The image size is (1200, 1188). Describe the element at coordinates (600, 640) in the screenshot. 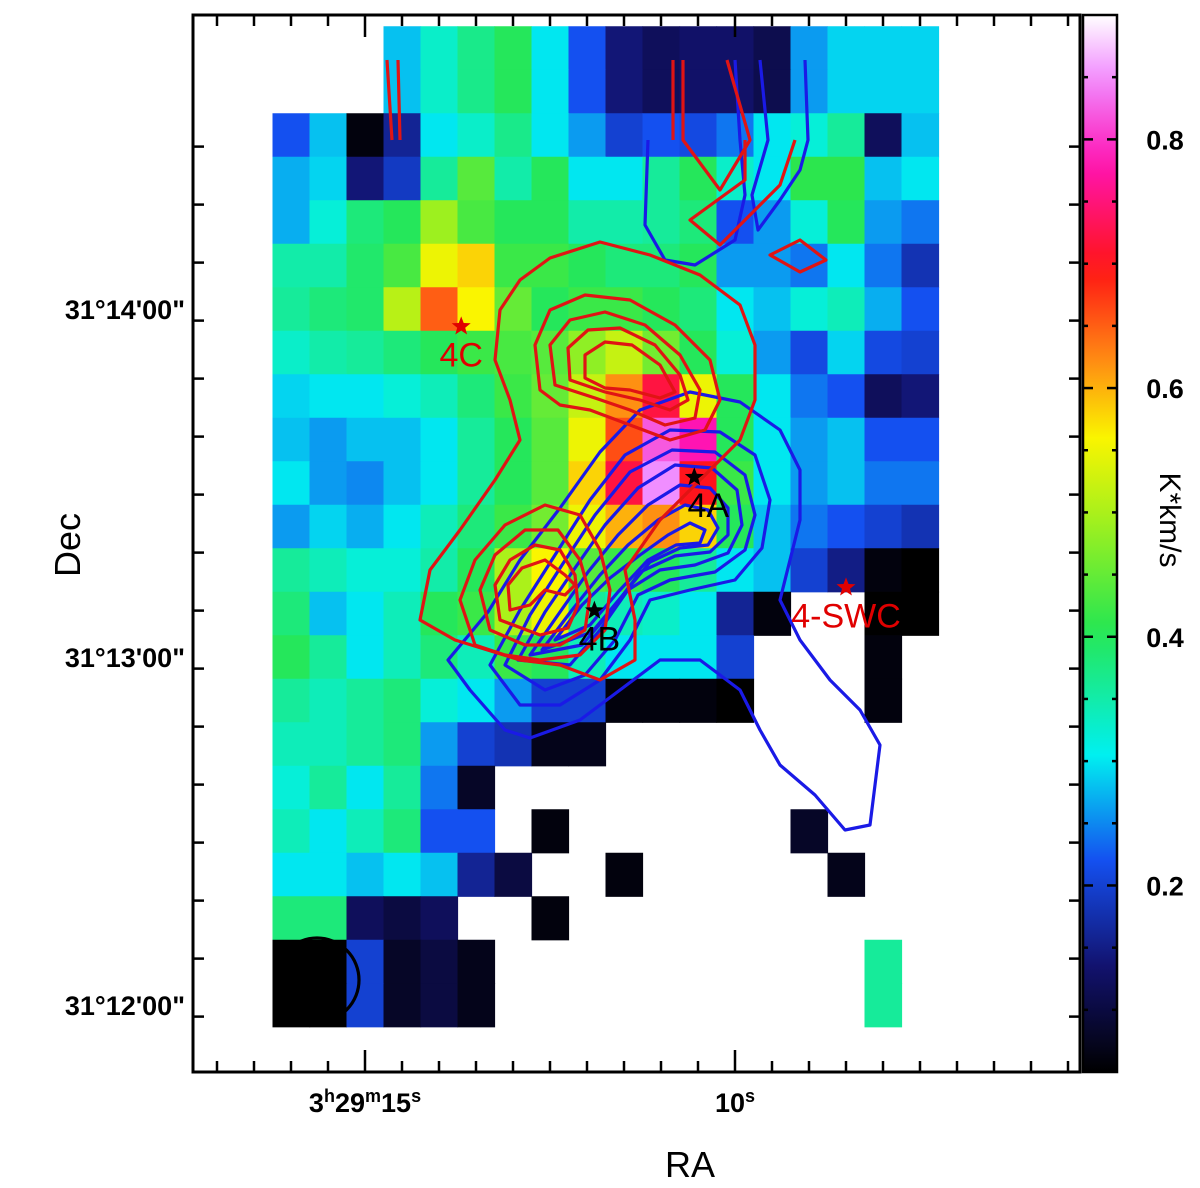

I see `source-label: 4B` at that location.